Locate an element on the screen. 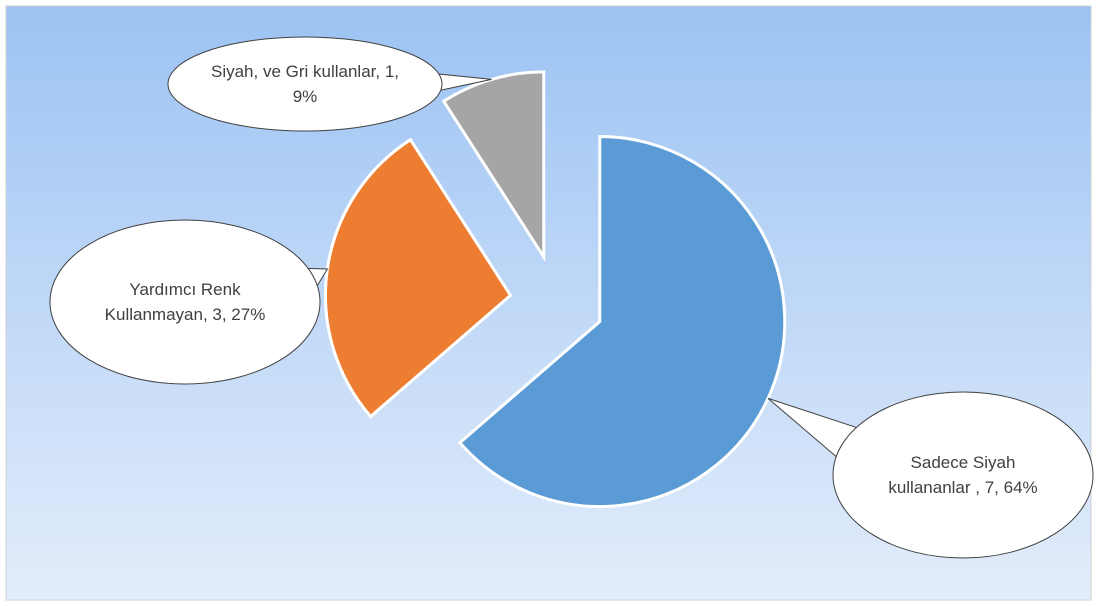  data-label: Sadece Siyah kullananlar , 7, 64% is located at coordinates (963, 475).